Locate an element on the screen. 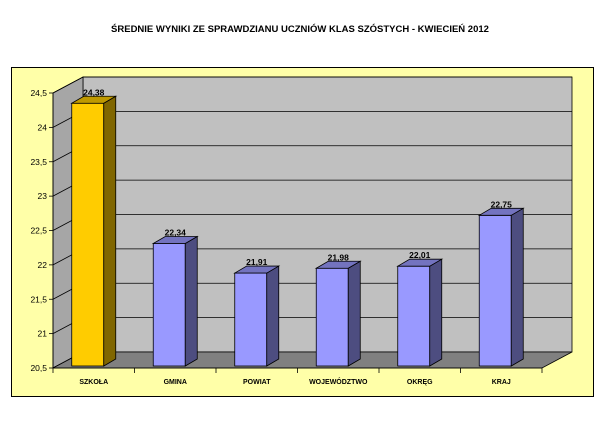 The height and width of the screenshot is (424, 600). y-tick-label: 21,5 is located at coordinates (38, 299).